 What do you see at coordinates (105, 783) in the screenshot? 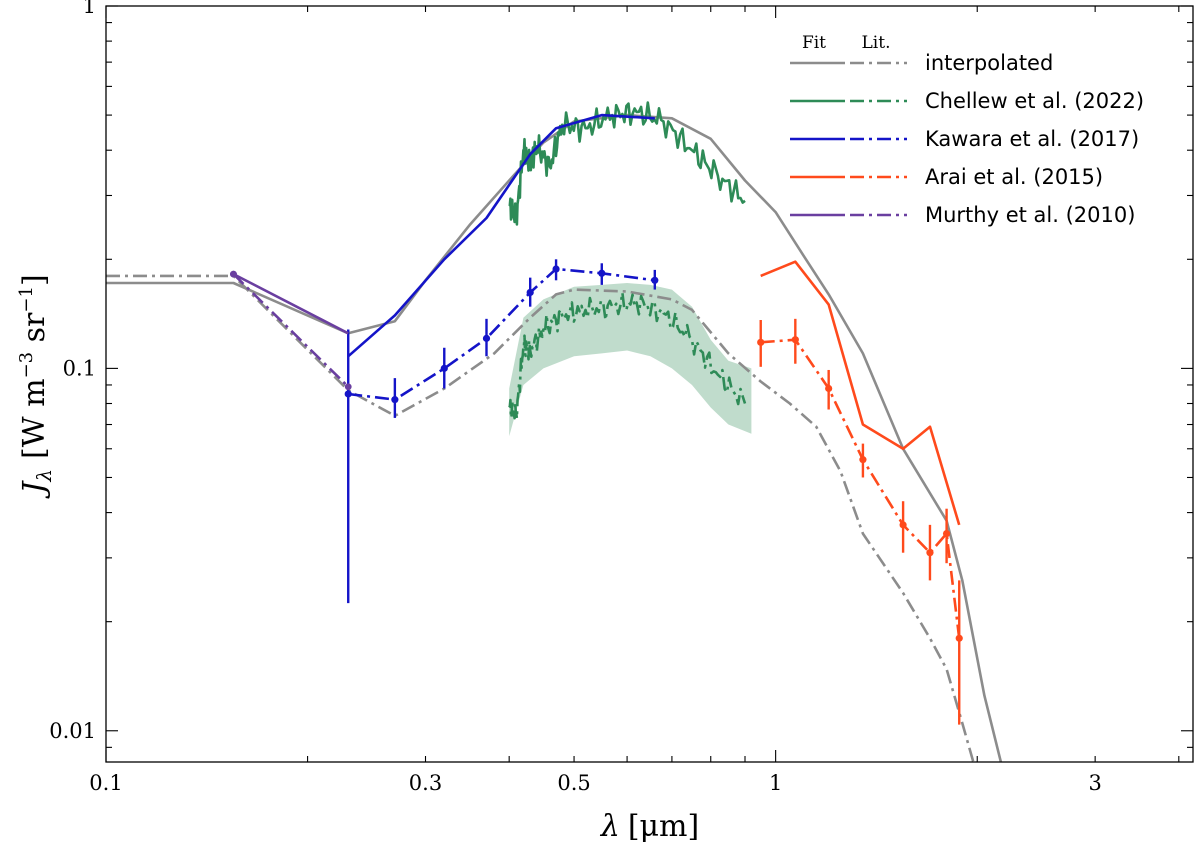
I see `x-tick-label: 0.1` at bounding box center [105, 783].